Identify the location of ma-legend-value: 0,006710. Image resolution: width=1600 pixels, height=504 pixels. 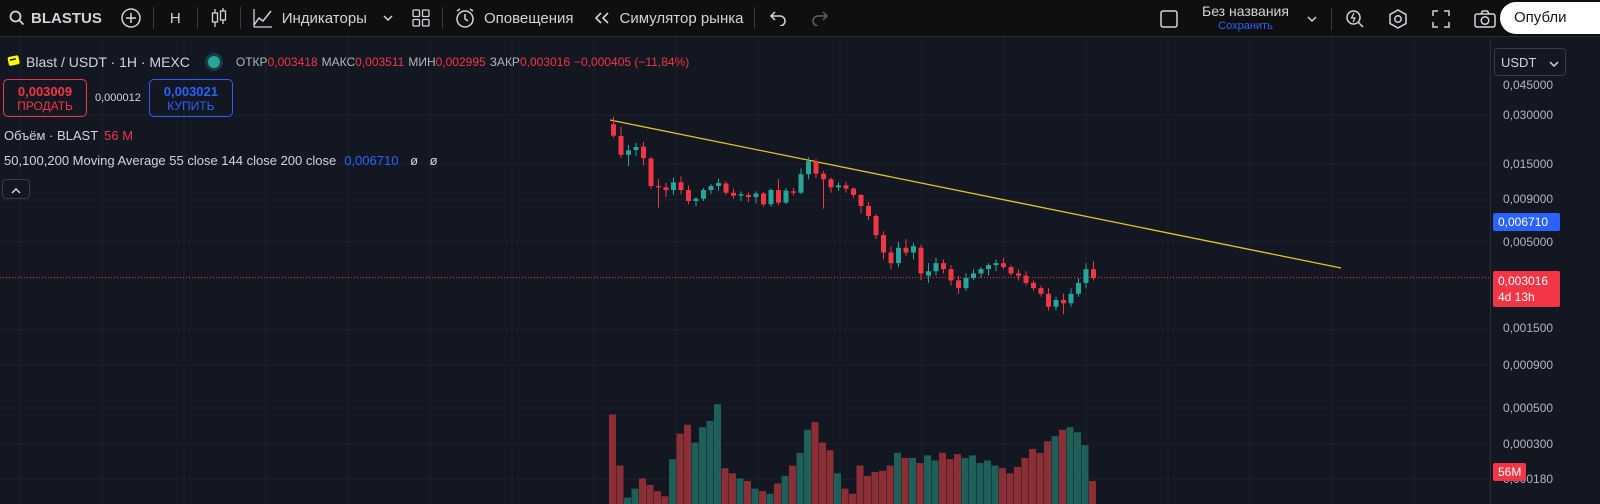
(371, 160).